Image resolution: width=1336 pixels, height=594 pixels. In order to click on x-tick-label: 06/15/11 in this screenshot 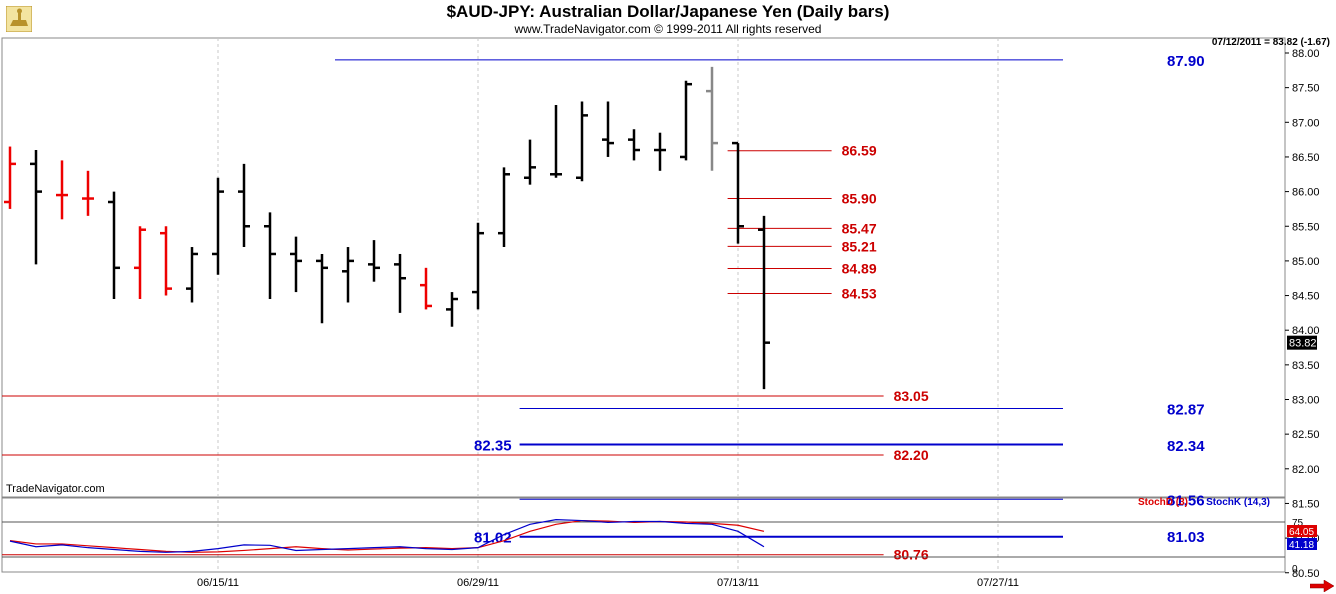, I will do `click(218, 583)`.